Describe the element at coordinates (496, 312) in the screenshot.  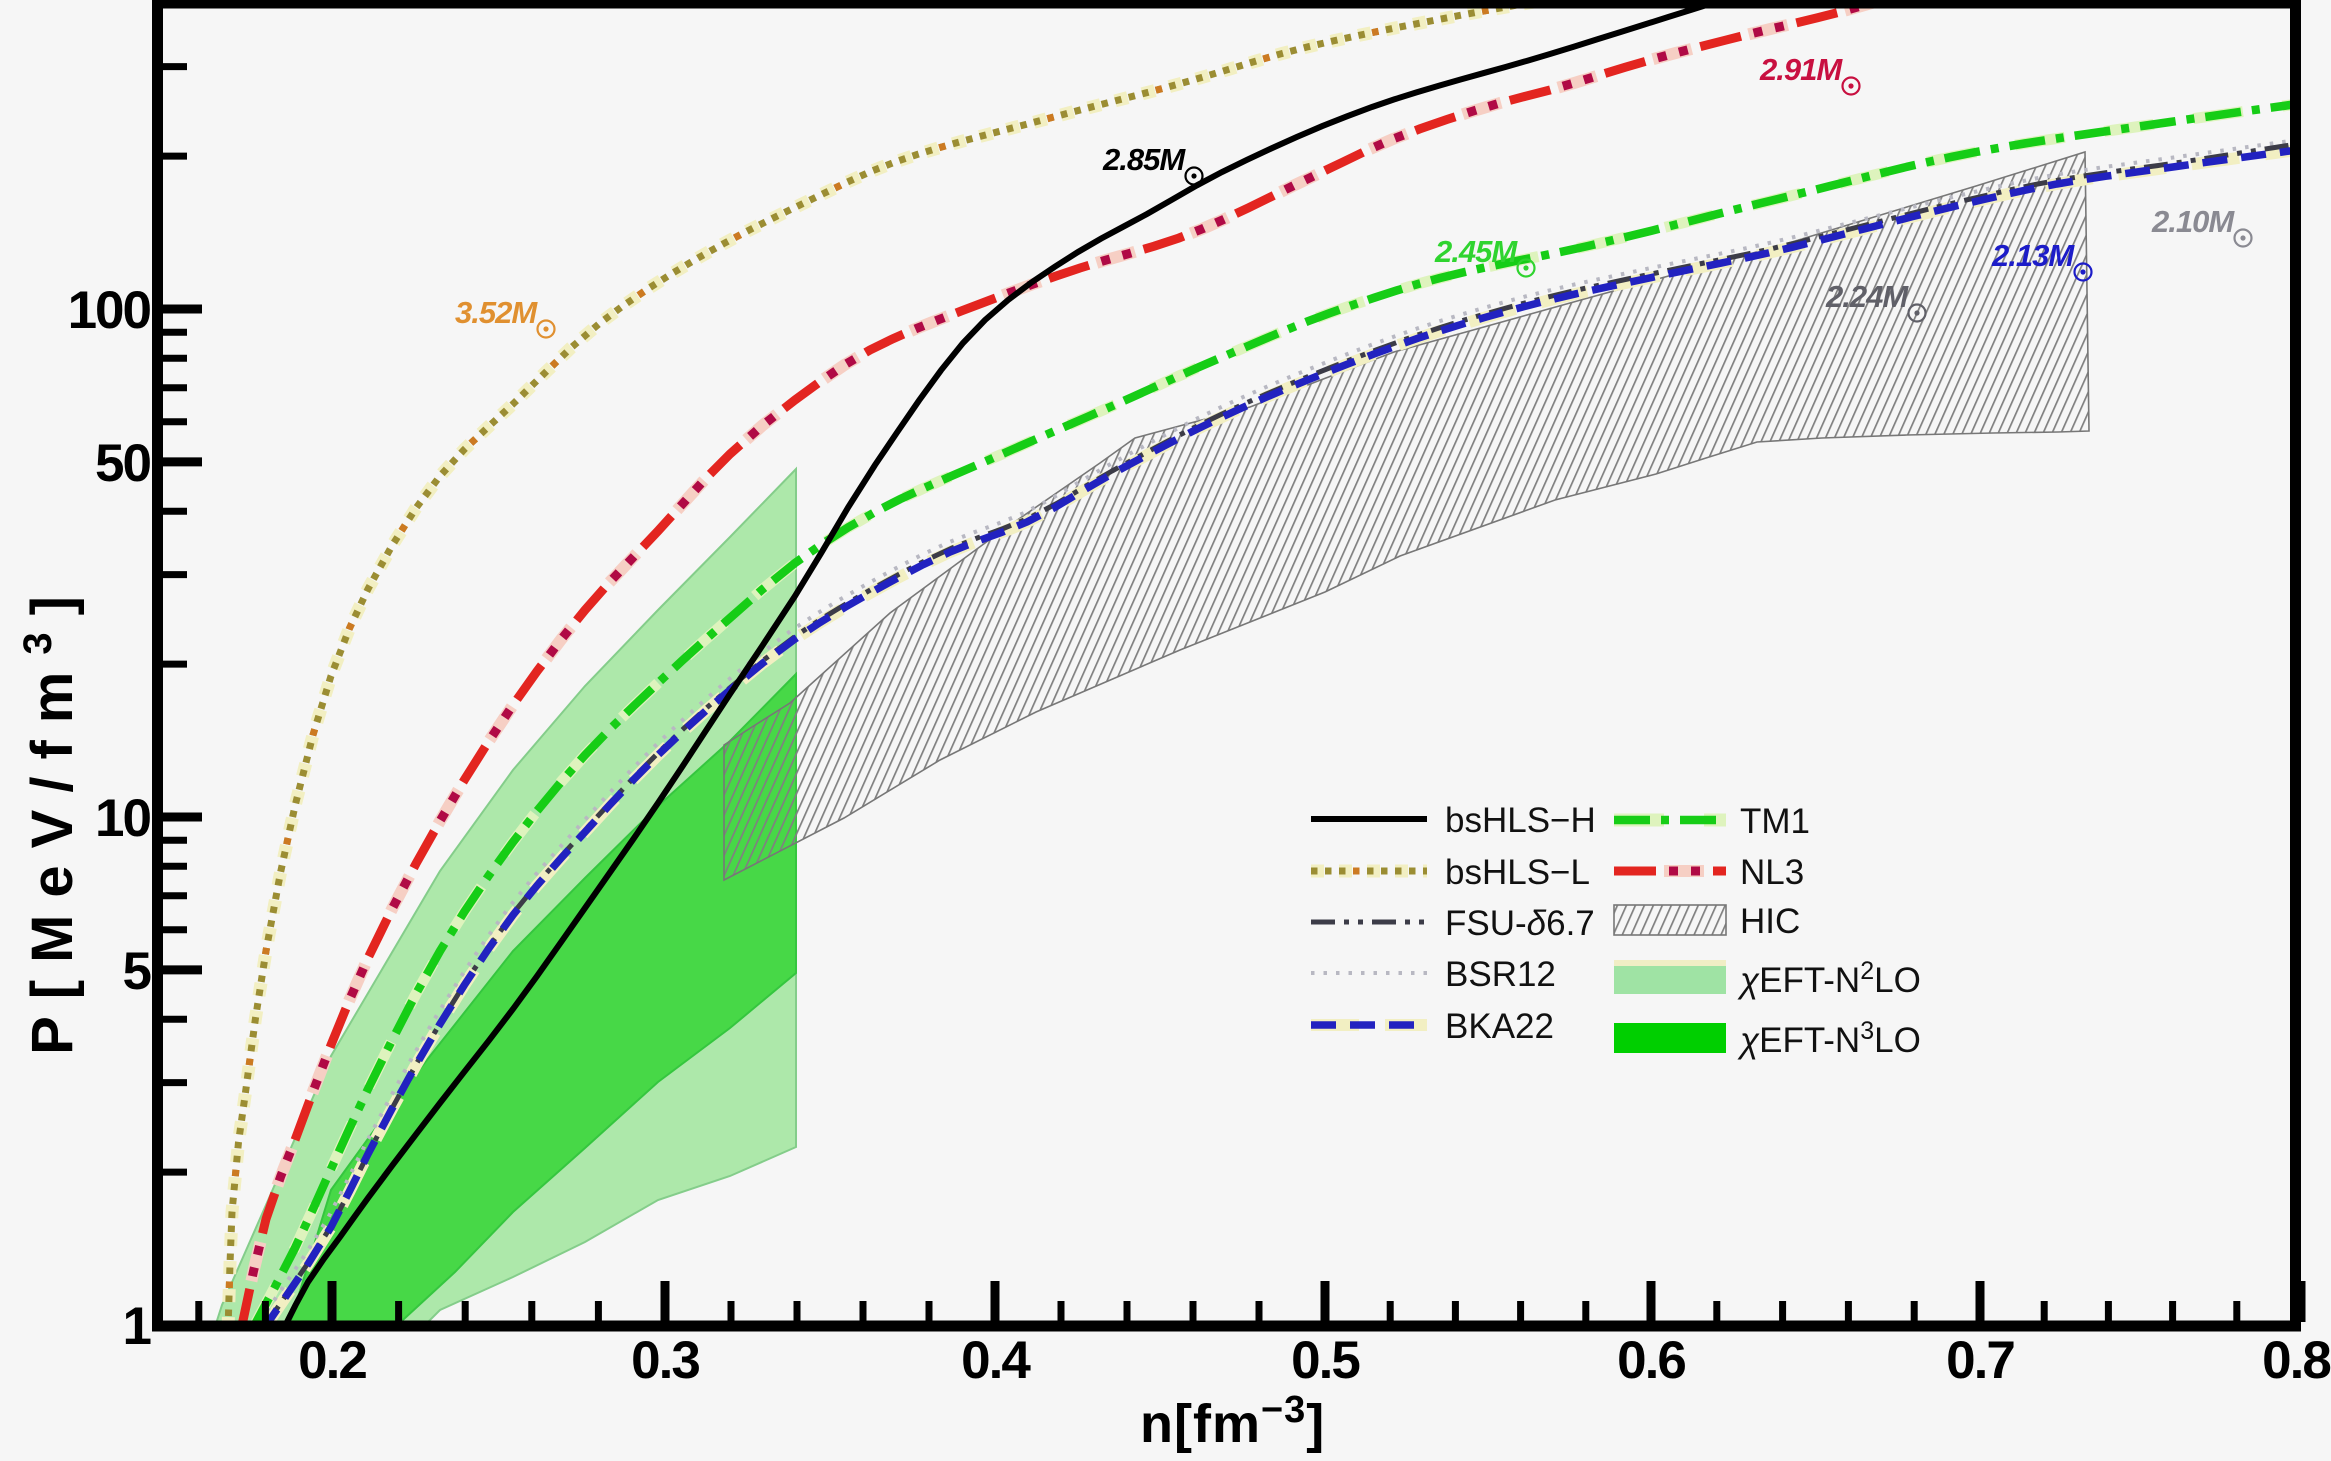
I see `svg-text: 3.52M` at that location.